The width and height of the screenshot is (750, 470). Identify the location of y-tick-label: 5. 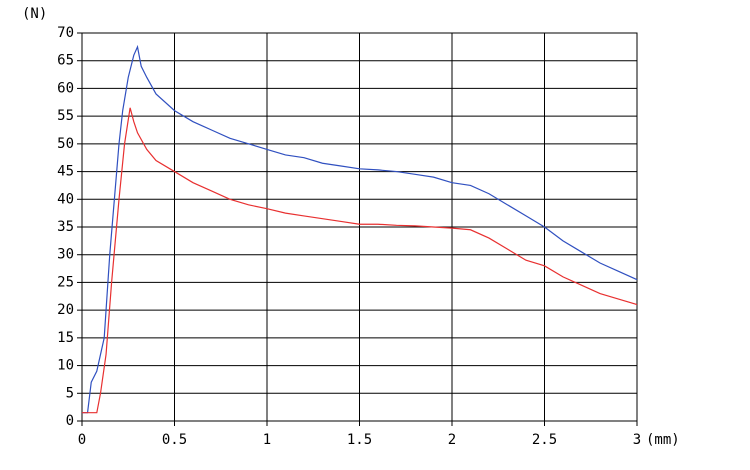
(70, 393).